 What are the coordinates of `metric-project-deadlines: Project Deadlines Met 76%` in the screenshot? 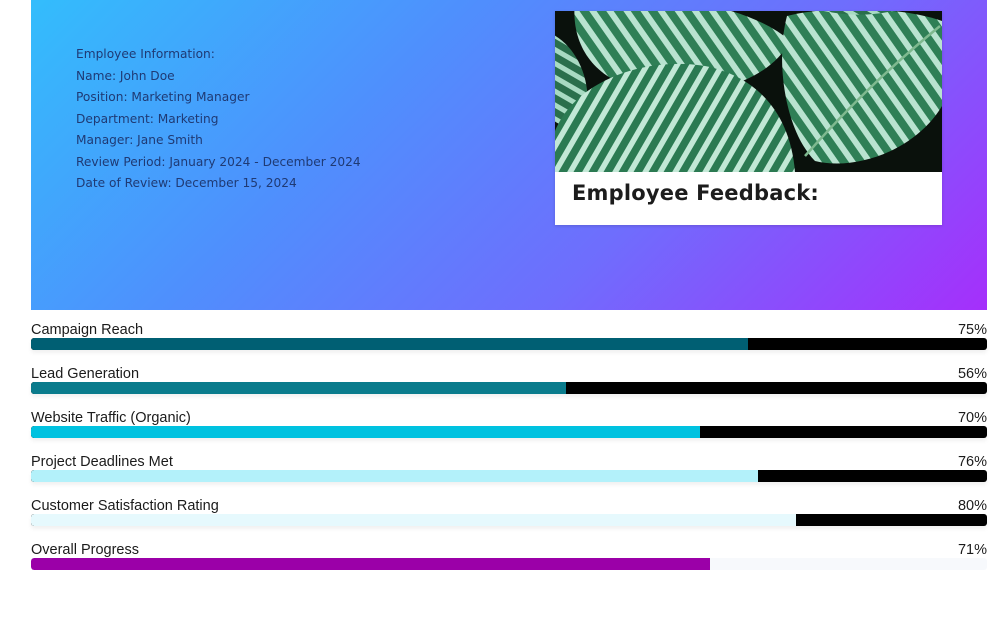 It's located at (509, 472).